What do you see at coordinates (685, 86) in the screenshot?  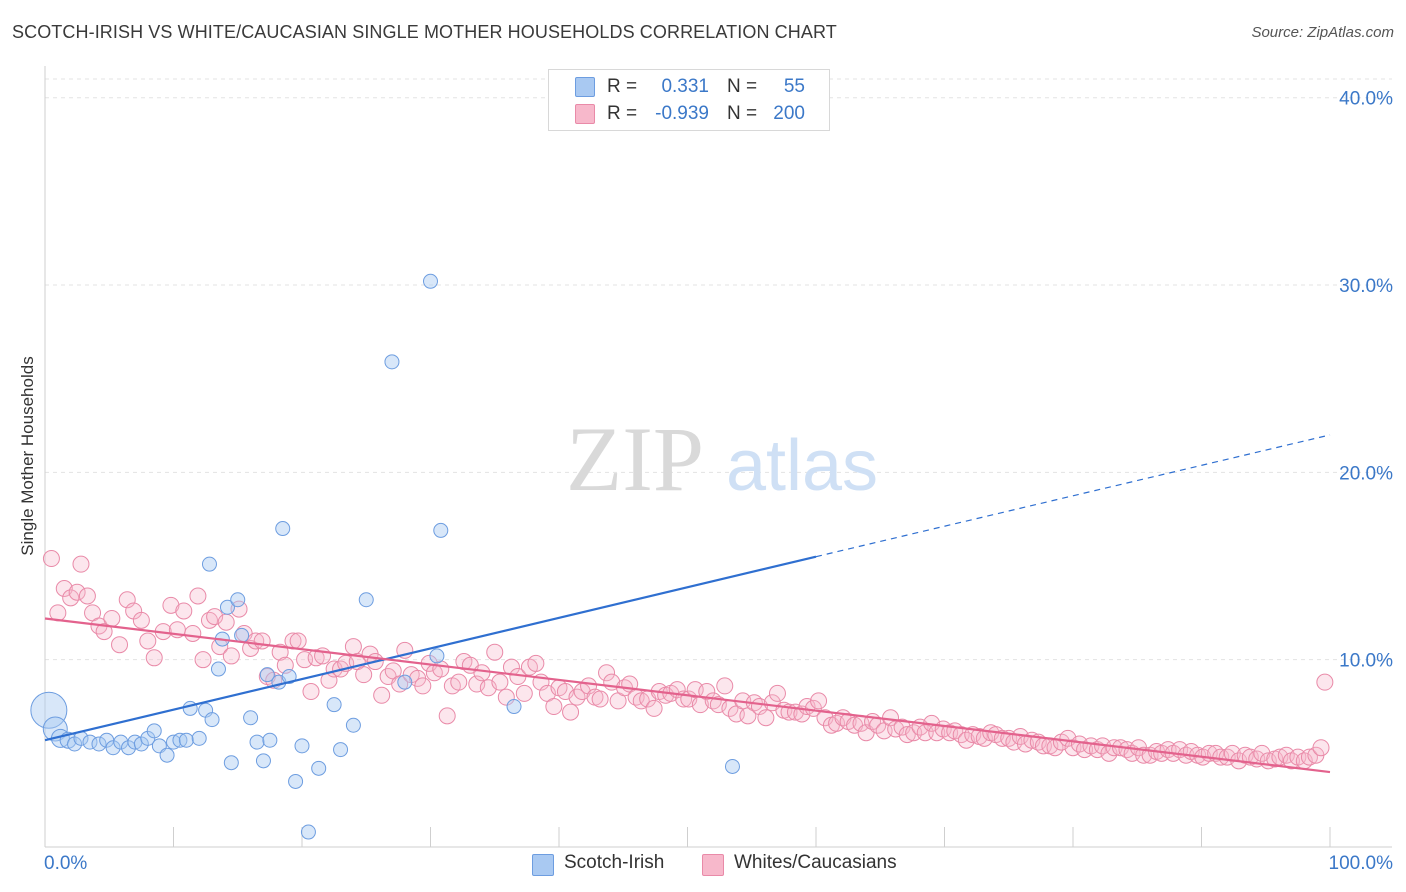 I see `legend-r-value: 0.331` at bounding box center [685, 86].